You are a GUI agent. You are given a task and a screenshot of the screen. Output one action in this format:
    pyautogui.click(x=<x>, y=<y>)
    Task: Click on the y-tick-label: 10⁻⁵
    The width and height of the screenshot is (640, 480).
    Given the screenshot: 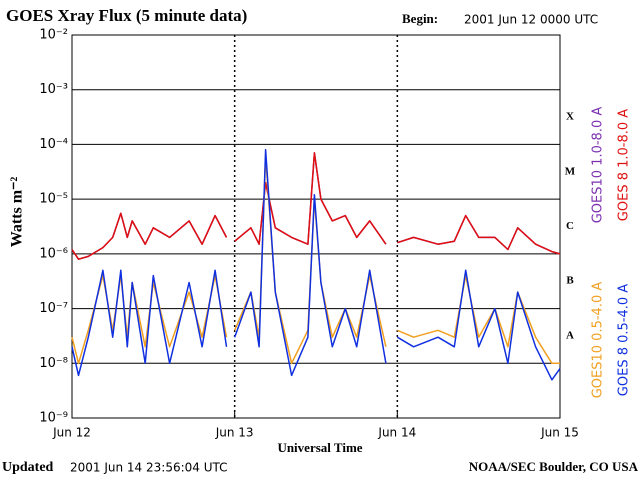 What is the action you would take?
    pyautogui.click(x=53, y=199)
    